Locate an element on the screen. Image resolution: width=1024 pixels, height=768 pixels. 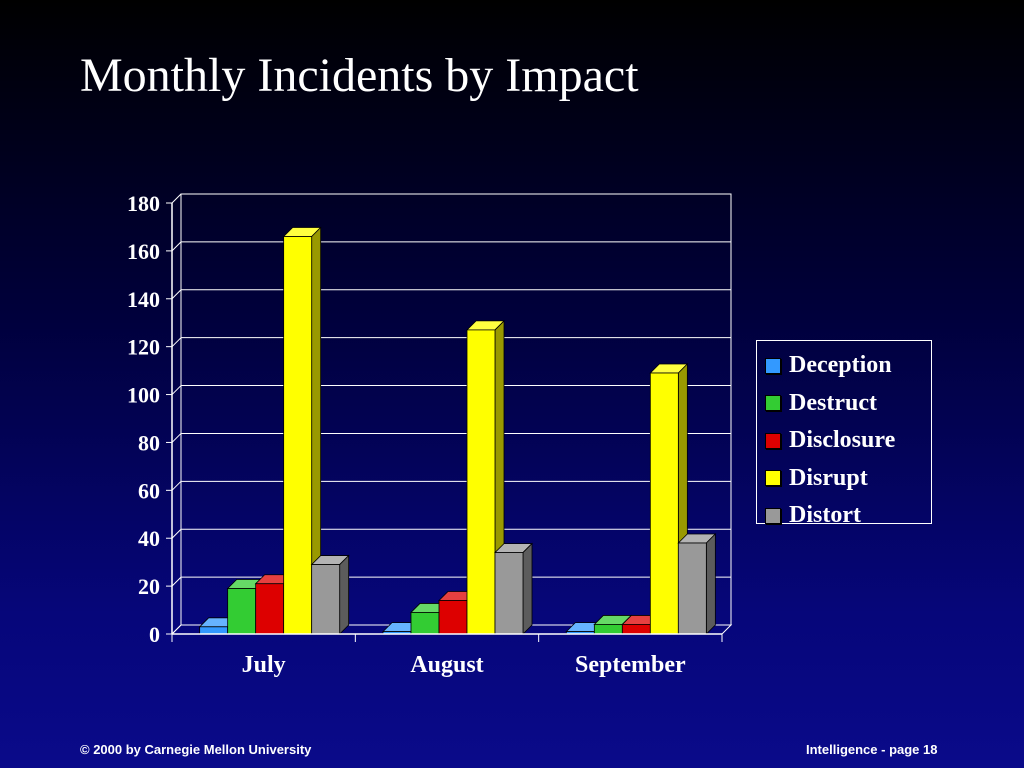
legend-label-disrupt: Disrupt is located at coordinates (828, 477).